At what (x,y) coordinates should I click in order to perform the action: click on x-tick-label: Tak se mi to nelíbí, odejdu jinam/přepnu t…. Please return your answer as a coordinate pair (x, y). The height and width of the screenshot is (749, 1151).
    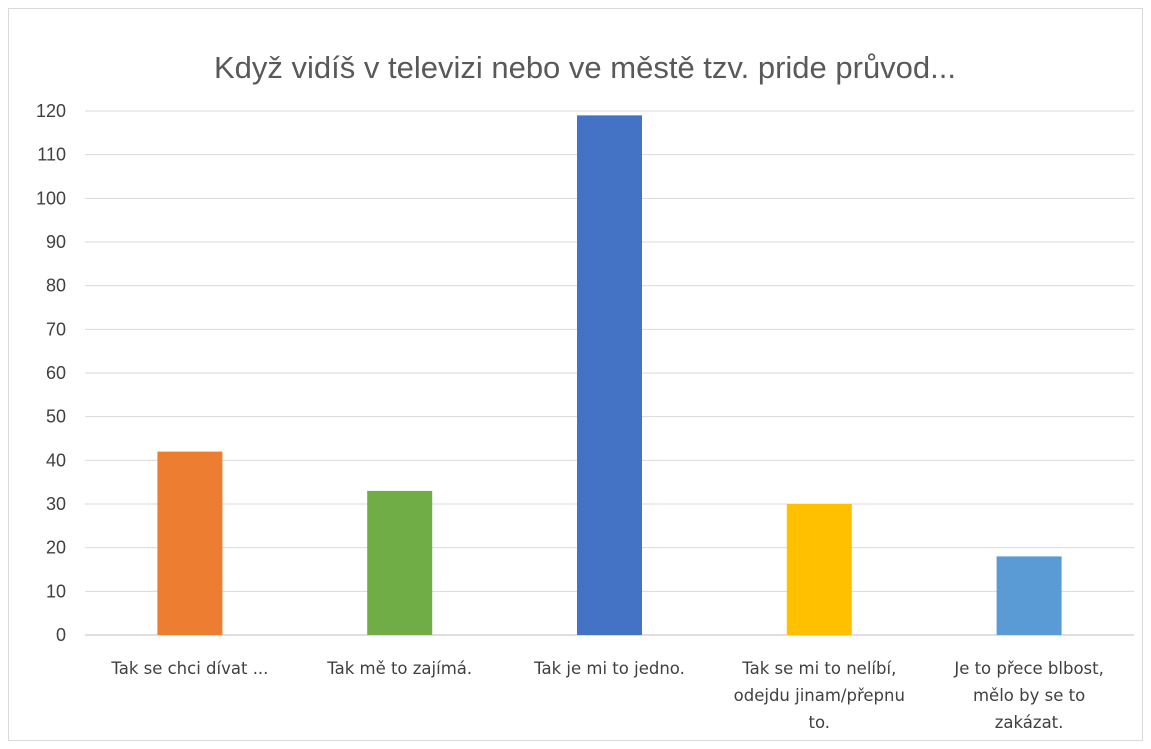
    Looking at the image, I should click on (819, 695).